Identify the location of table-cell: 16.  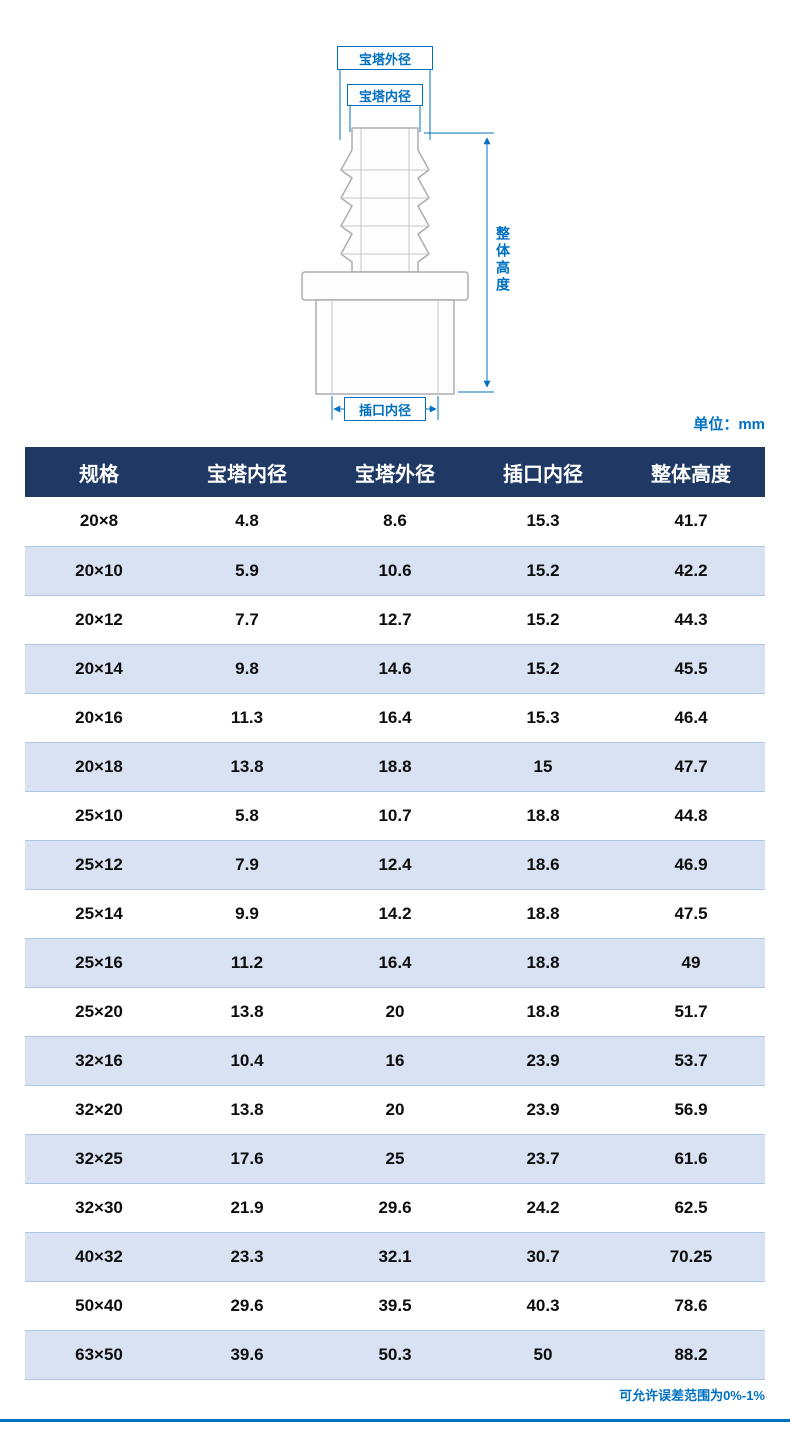
(395, 1061).